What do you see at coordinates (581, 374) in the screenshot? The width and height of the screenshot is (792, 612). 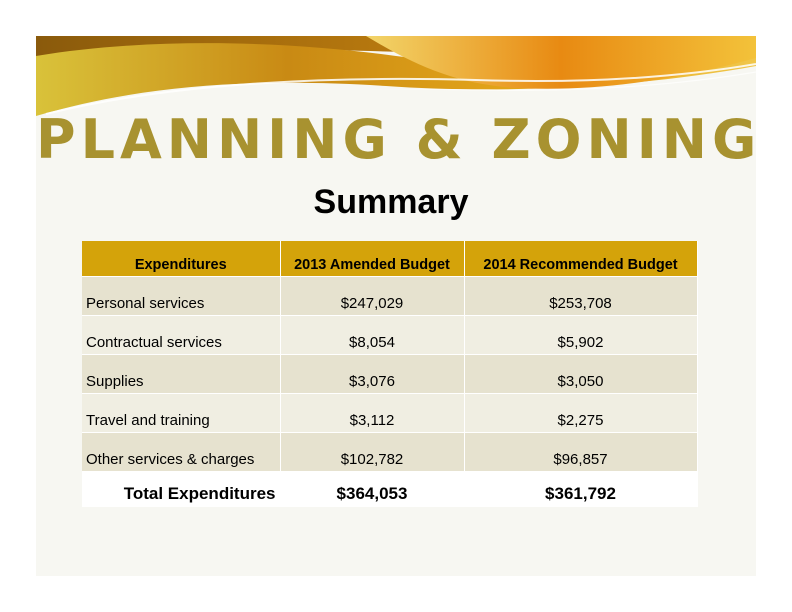 I see `row-2014-value: $3,050` at bounding box center [581, 374].